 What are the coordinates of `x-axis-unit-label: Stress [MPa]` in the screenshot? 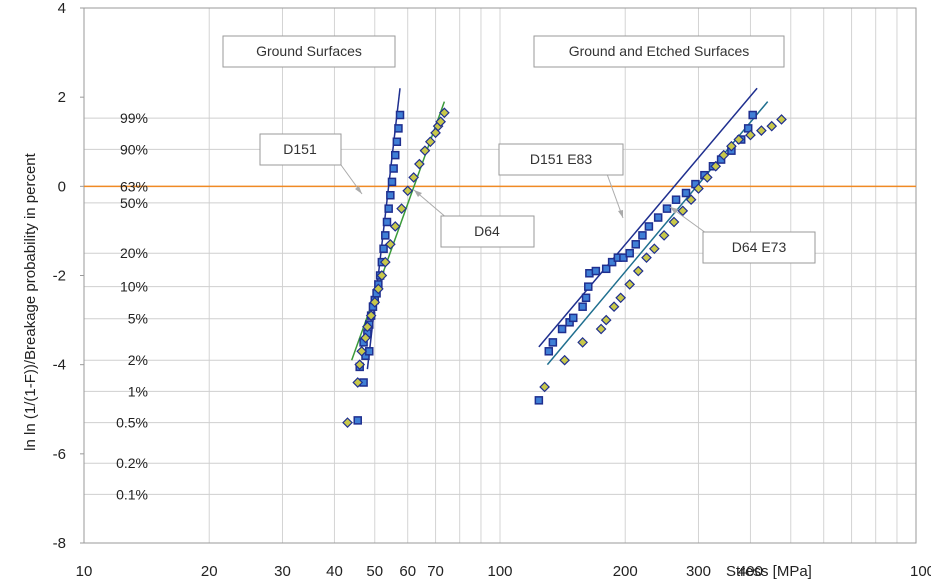 It's located at (769, 571).